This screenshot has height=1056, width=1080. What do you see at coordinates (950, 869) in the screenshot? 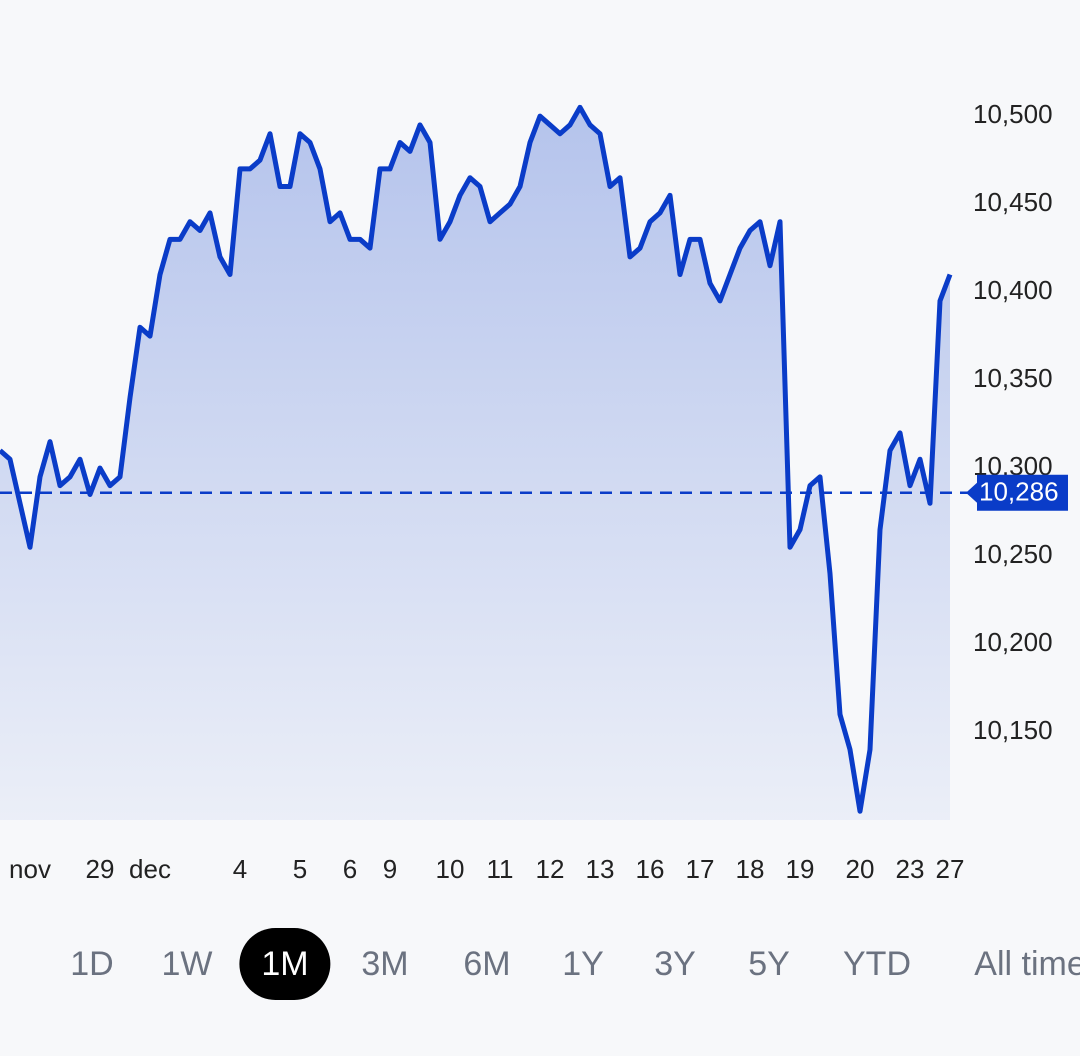
I see `x-tick-label: 27` at bounding box center [950, 869].